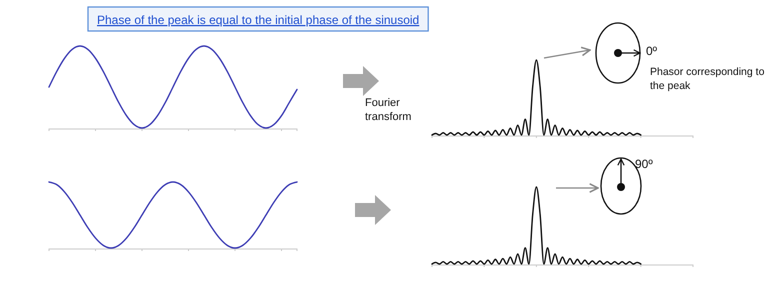 This screenshot has height=301, width=784. Describe the element at coordinates (644, 164) in the screenshot. I see `text: 90º` at that location.